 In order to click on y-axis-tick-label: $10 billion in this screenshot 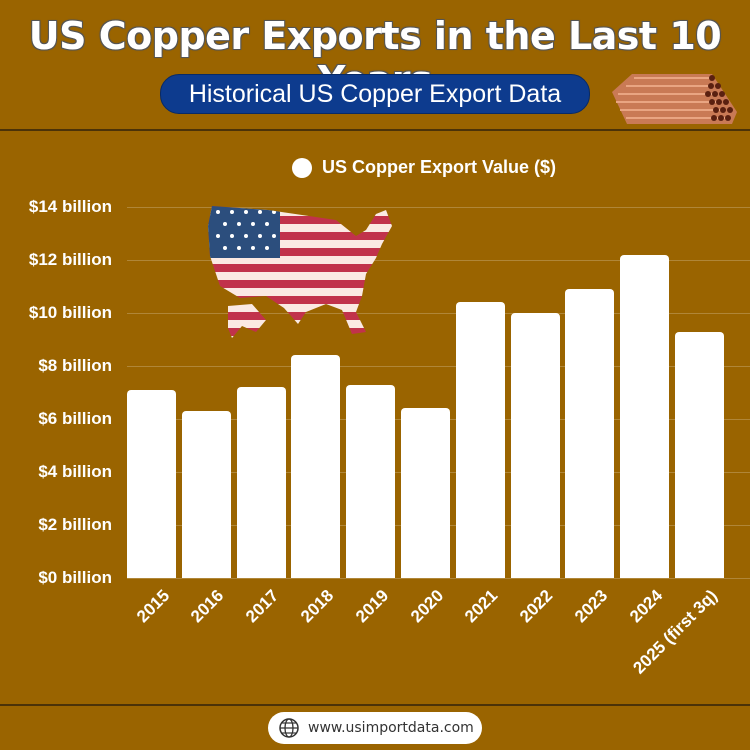, I will do `click(70, 312)`.